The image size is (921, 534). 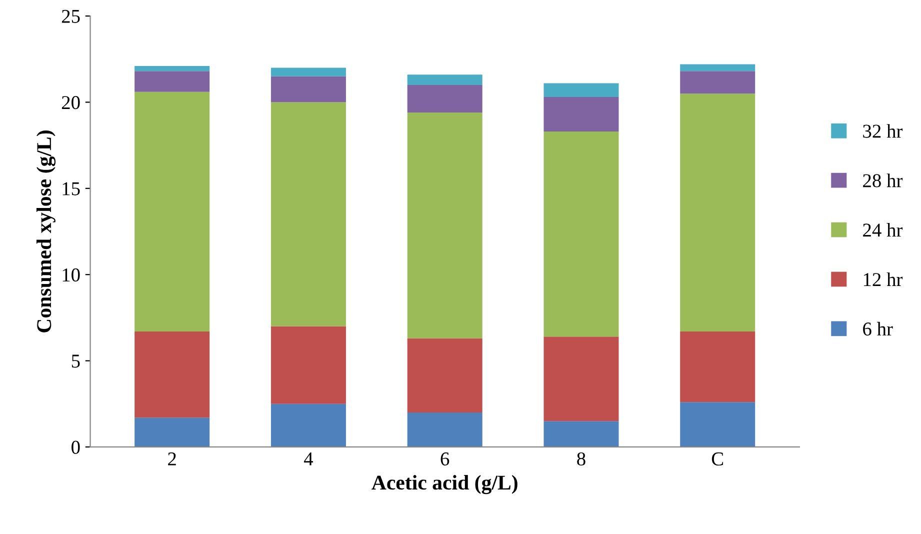 I want to click on legend-label: 28 hr, so click(x=883, y=181).